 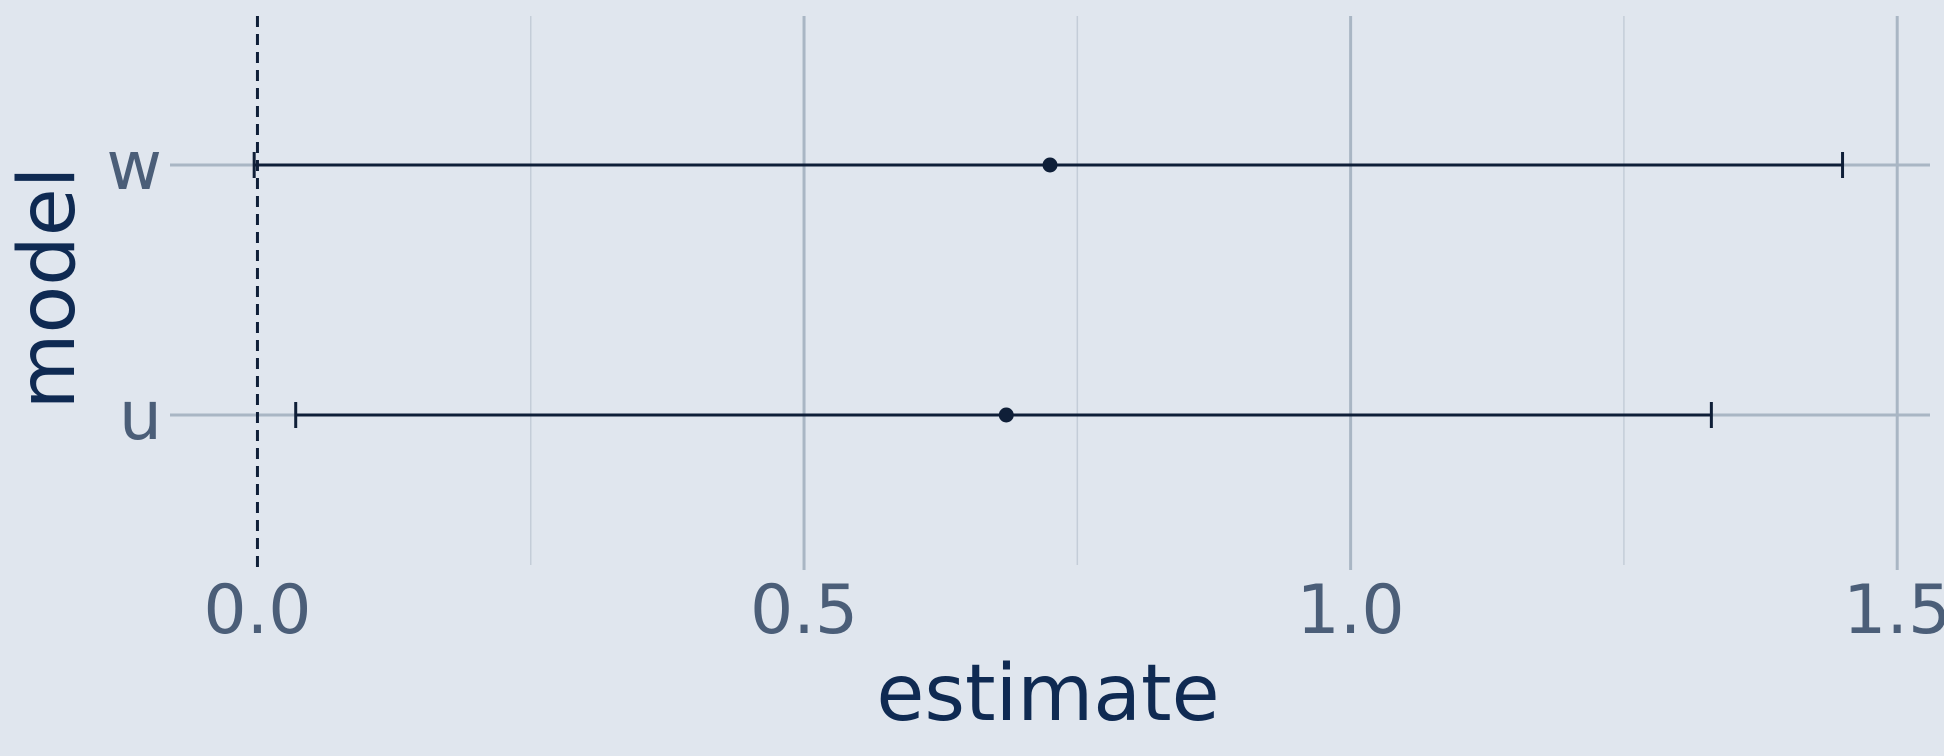 I want to click on point-estimate-u, so click(x=1006, y=415).